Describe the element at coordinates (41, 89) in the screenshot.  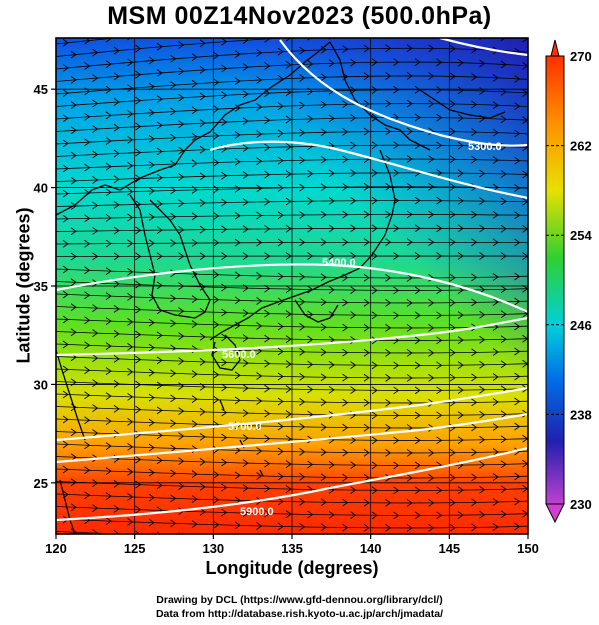
I see `y-tick-label: 45` at that location.